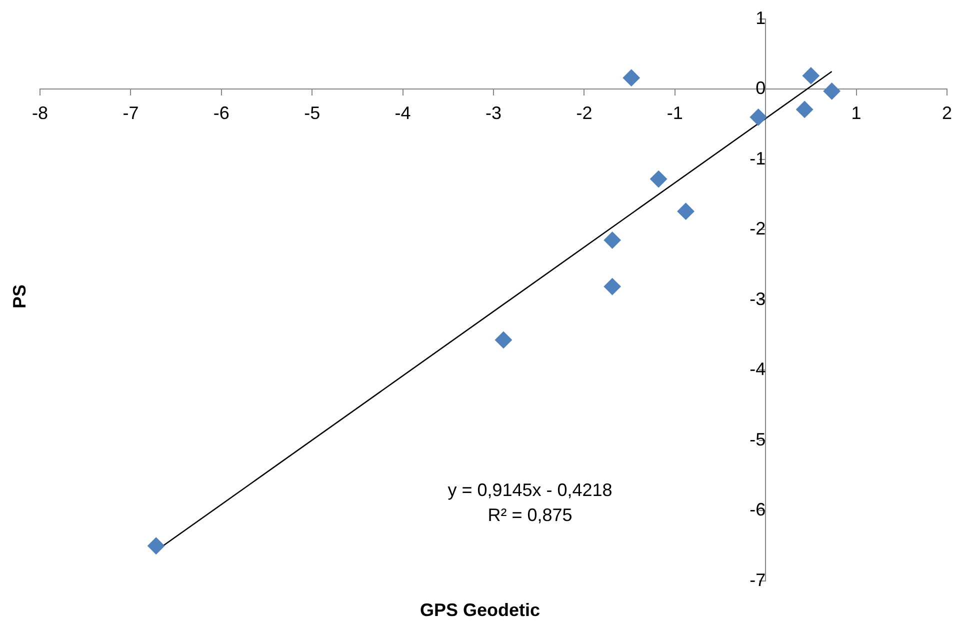 The height and width of the screenshot is (626, 960). Describe the element at coordinates (761, 18) in the screenshot. I see `y-tick-label: 1` at that location.